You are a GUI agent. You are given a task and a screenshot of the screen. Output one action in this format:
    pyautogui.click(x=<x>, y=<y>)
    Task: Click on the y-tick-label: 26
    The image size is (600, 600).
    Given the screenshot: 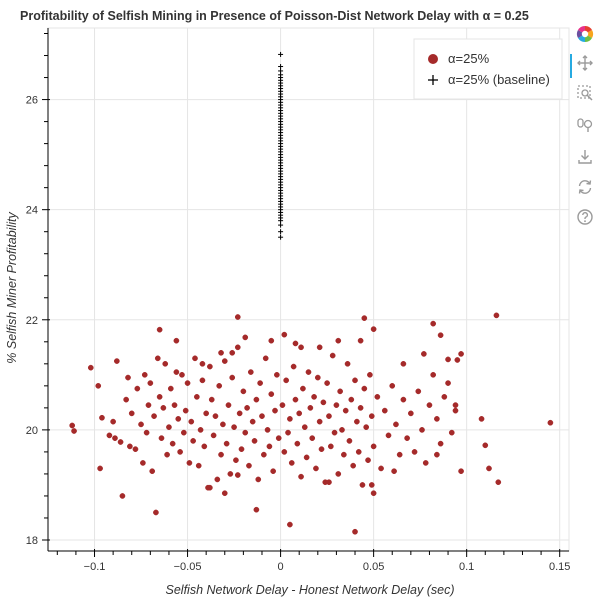 What is the action you would take?
    pyautogui.click(x=32, y=101)
    